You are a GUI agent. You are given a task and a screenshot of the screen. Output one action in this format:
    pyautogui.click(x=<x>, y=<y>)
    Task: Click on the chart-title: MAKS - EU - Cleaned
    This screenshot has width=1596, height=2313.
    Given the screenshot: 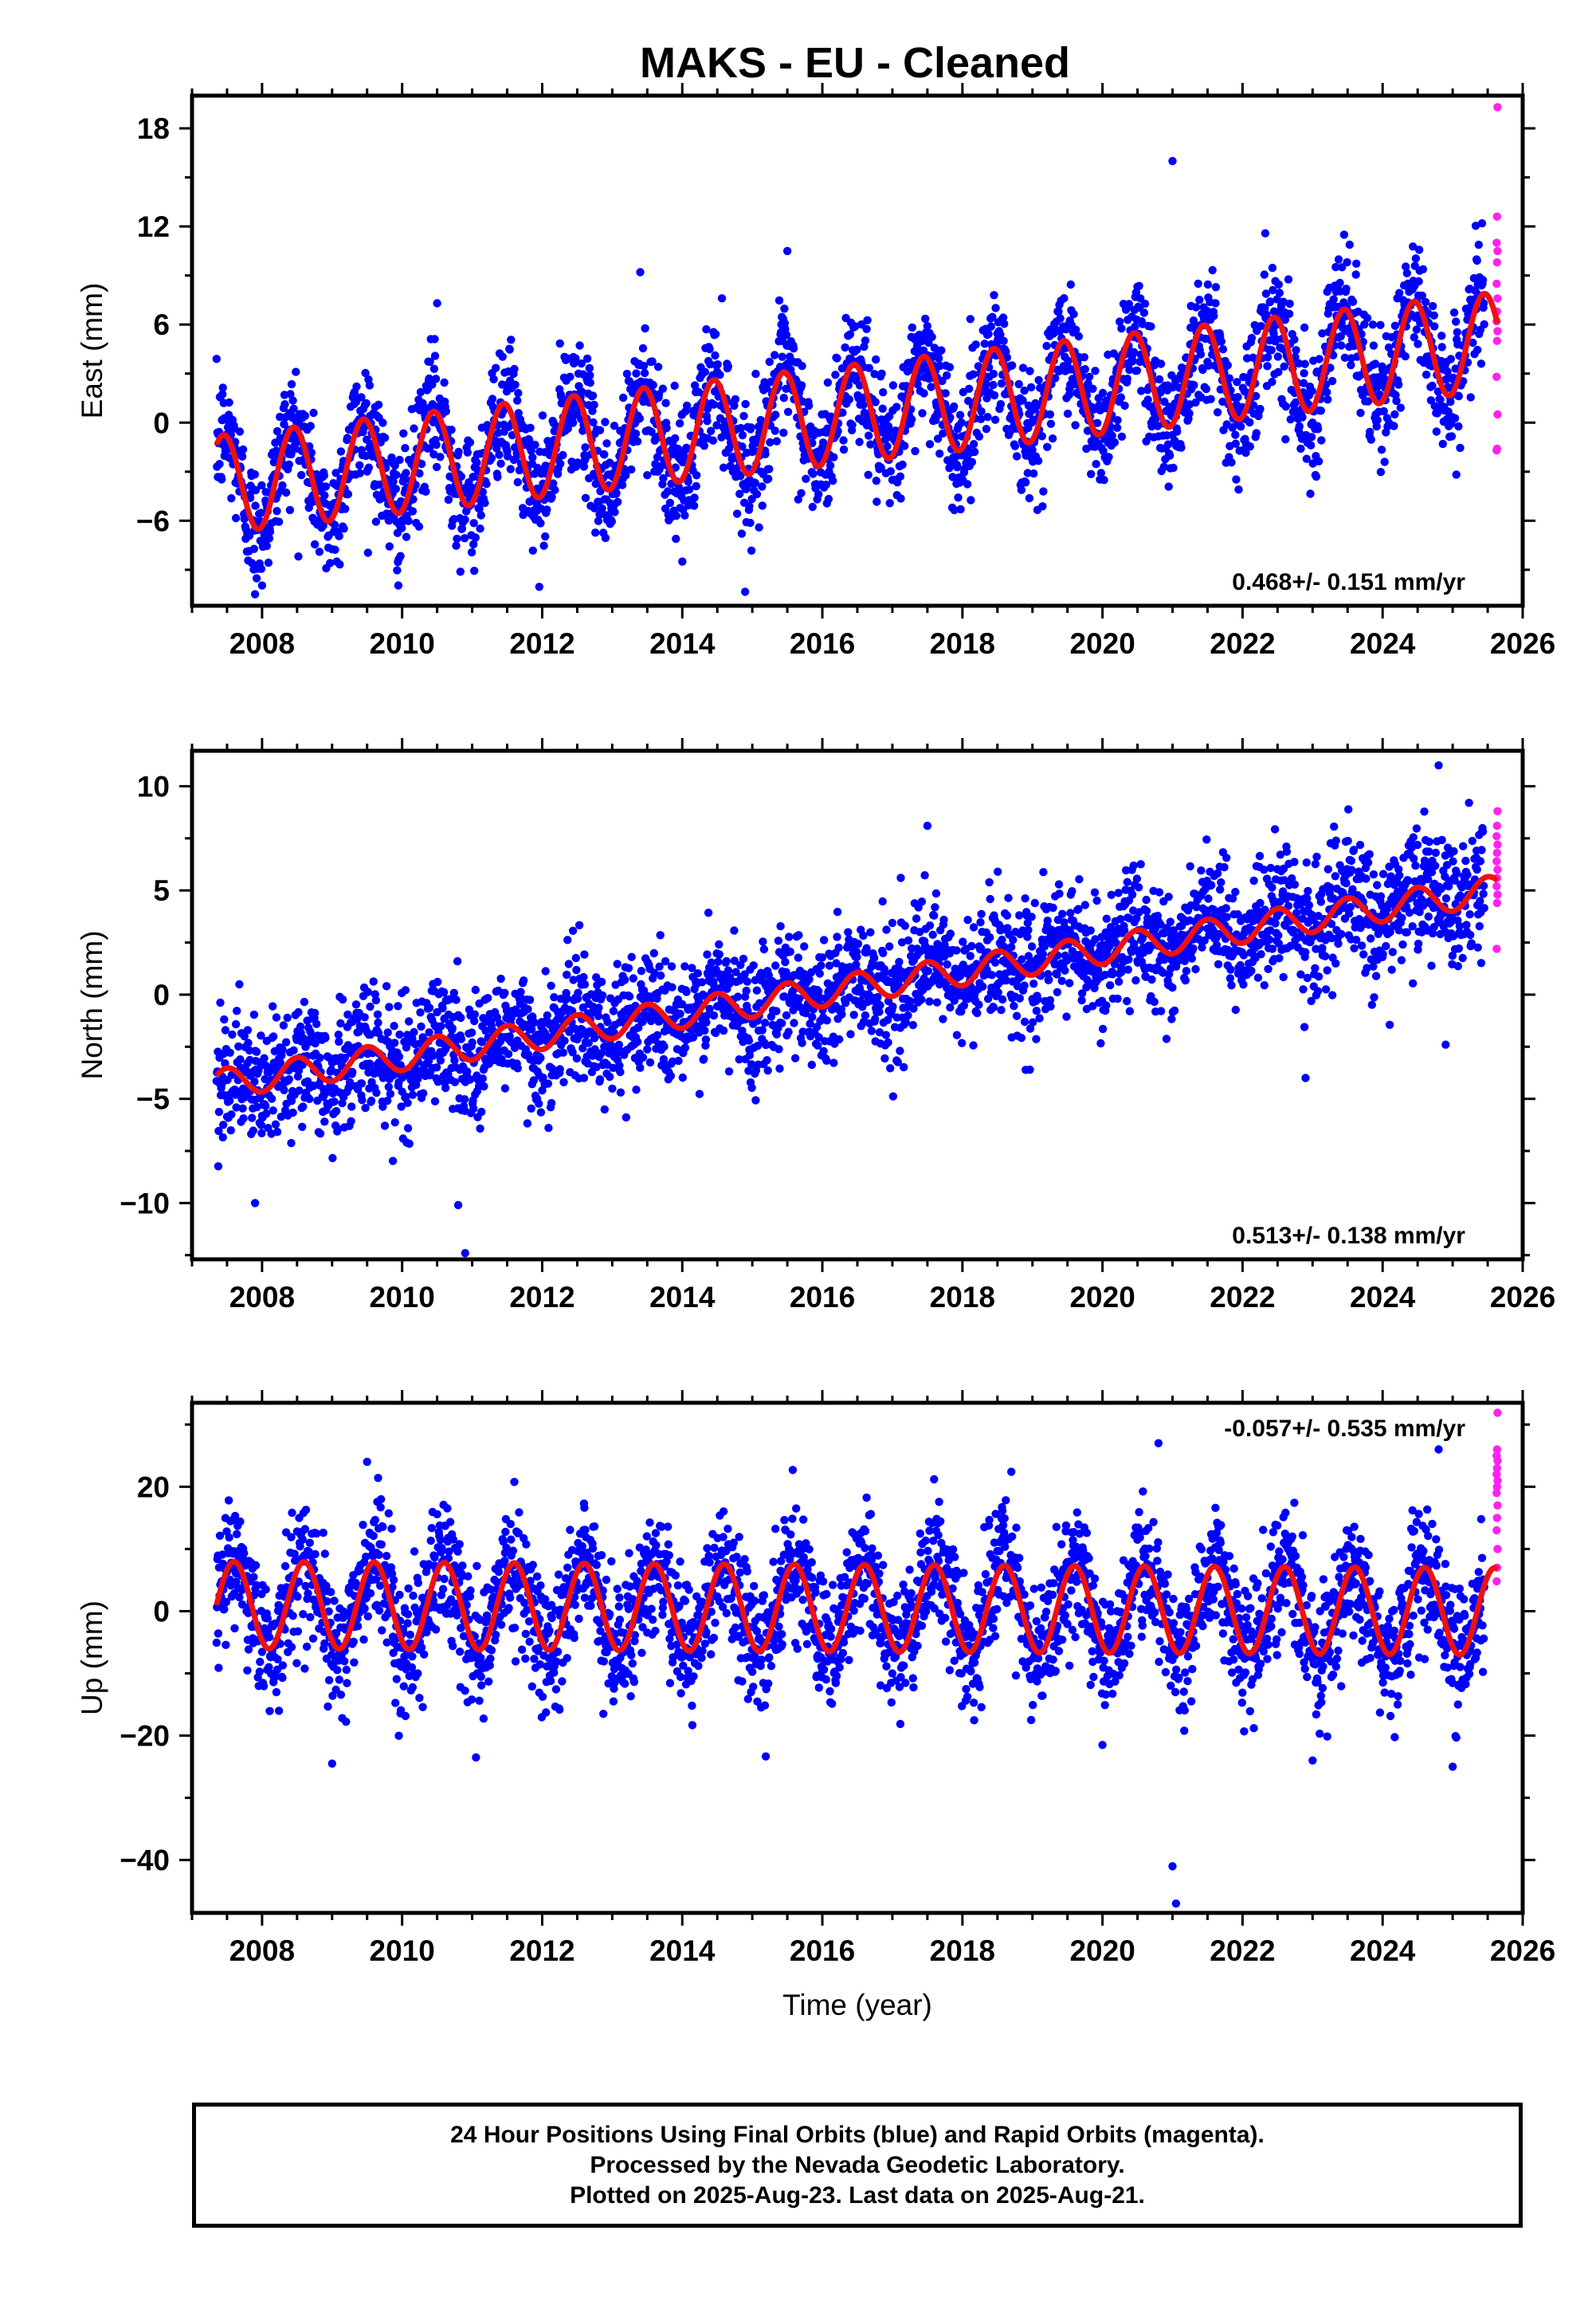 What is the action you would take?
    pyautogui.click(x=855, y=63)
    